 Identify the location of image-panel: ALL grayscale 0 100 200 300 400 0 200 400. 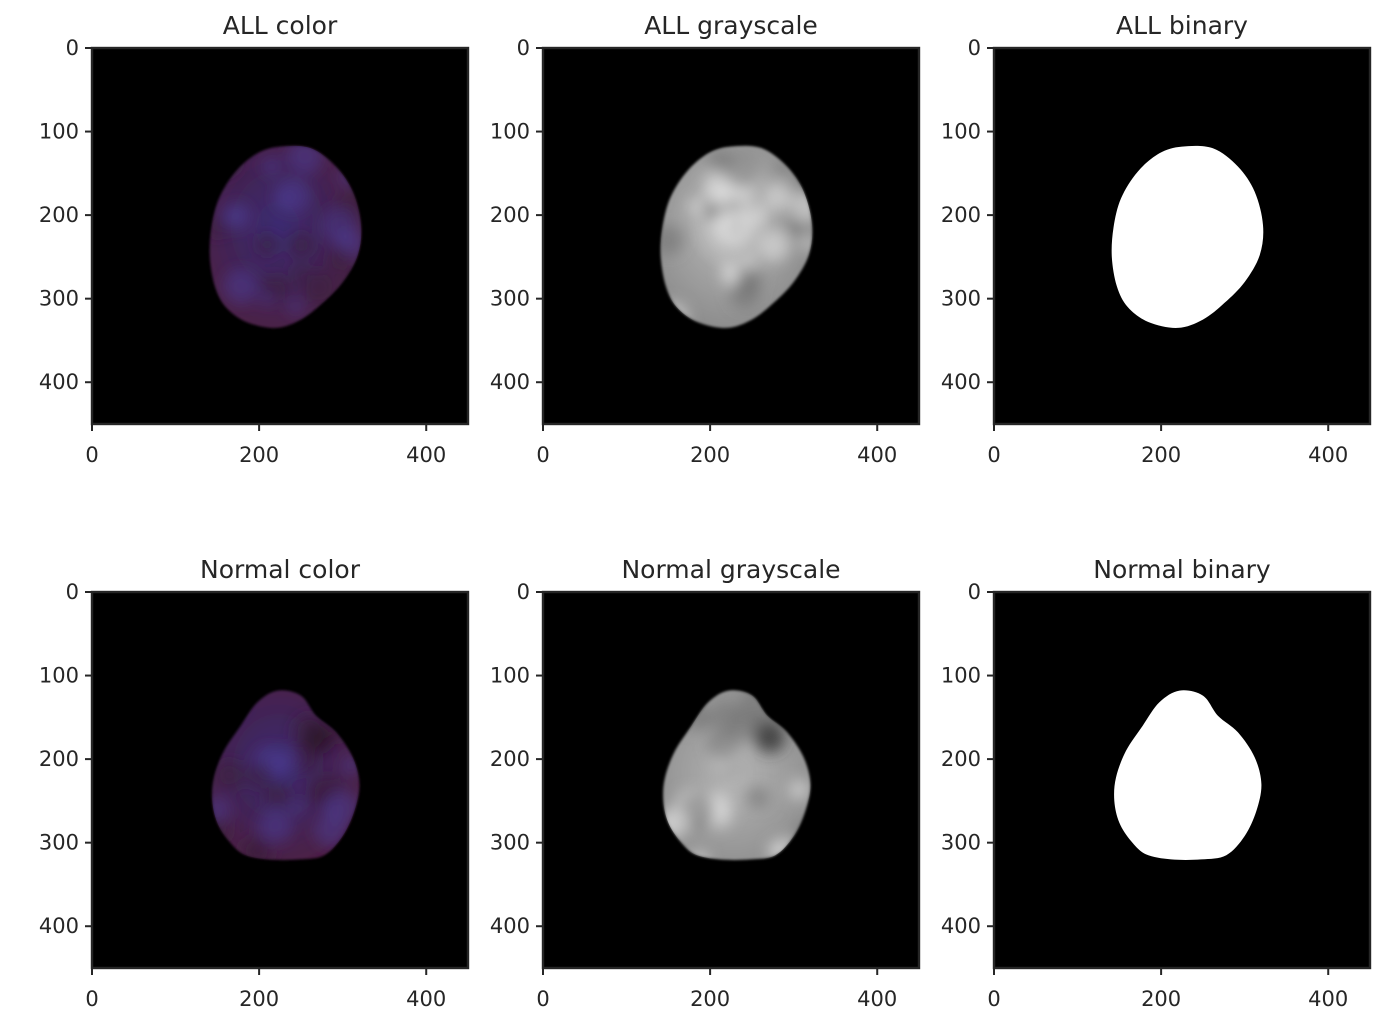
(705, 239).